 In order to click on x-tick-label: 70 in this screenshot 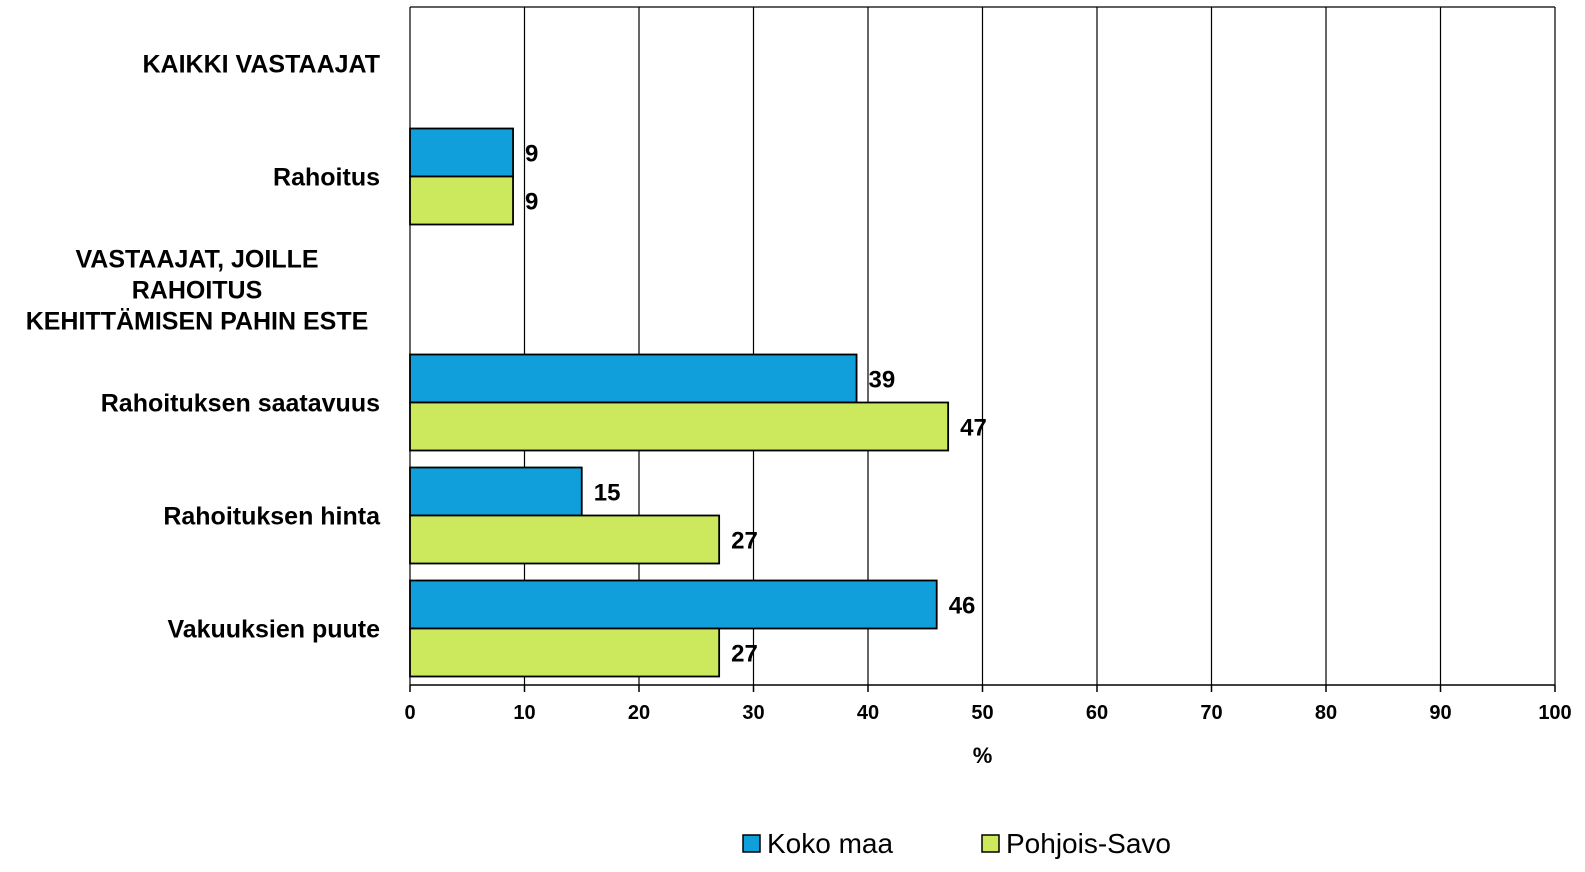, I will do `click(1211, 713)`.